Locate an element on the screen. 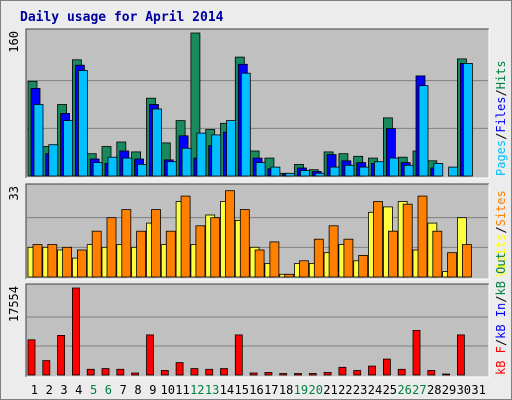 The width and height of the screenshot is (512, 400). legend-kbytes: kB F/kB In/kB Out is located at coordinates (501, 313).